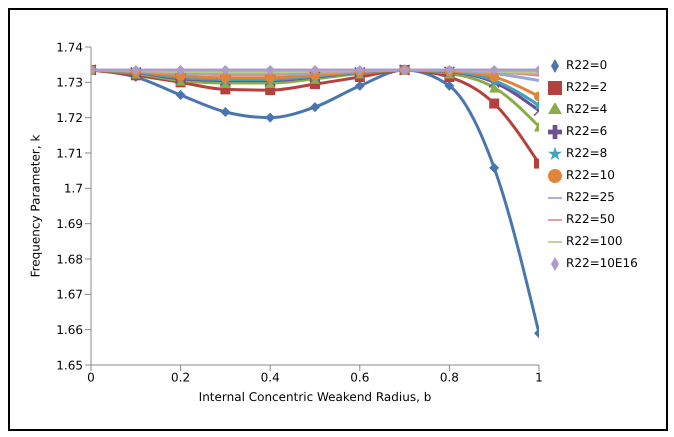 The width and height of the screenshot is (674, 437). What do you see at coordinates (590, 197) in the screenshot?
I see `legend-label: R22=25` at bounding box center [590, 197].